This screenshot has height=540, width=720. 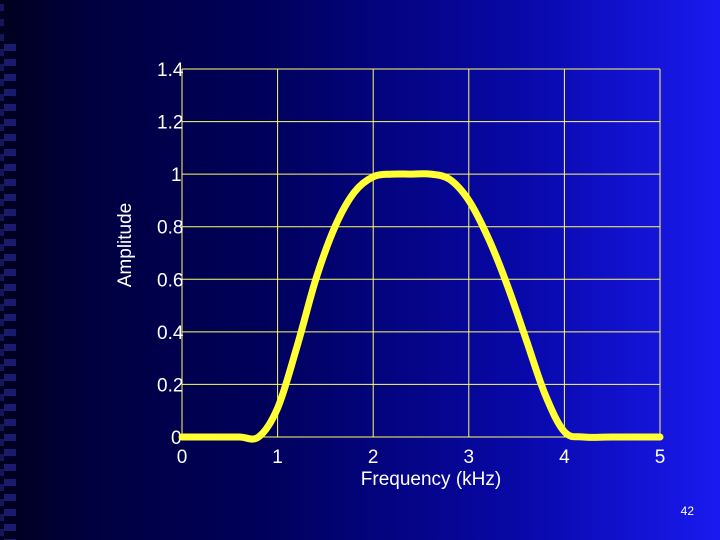 What do you see at coordinates (170, 254) in the screenshot?
I see `y-tick-labels: 0 0.2 0.4 0.6 0.8 1 1.2 1.4` at bounding box center [170, 254].